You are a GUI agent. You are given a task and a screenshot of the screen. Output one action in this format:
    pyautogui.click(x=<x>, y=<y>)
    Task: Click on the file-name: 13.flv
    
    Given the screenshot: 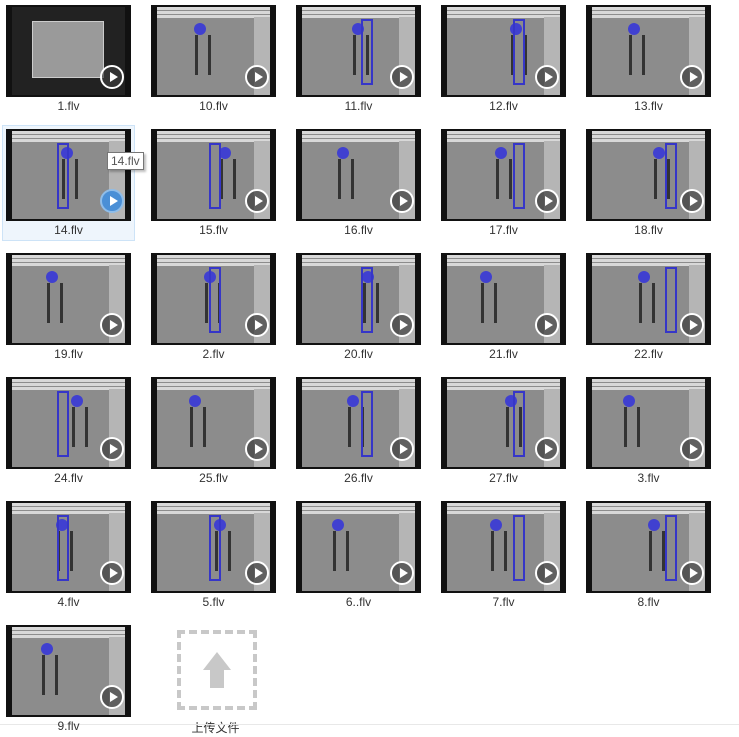 What is the action you would take?
    pyautogui.click(x=648, y=106)
    